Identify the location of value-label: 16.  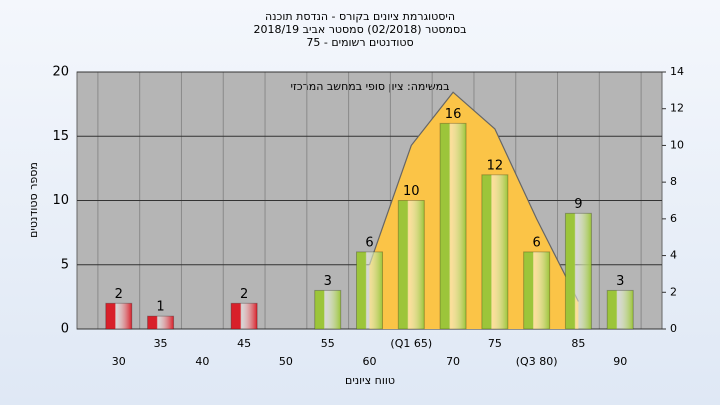
(453, 114).